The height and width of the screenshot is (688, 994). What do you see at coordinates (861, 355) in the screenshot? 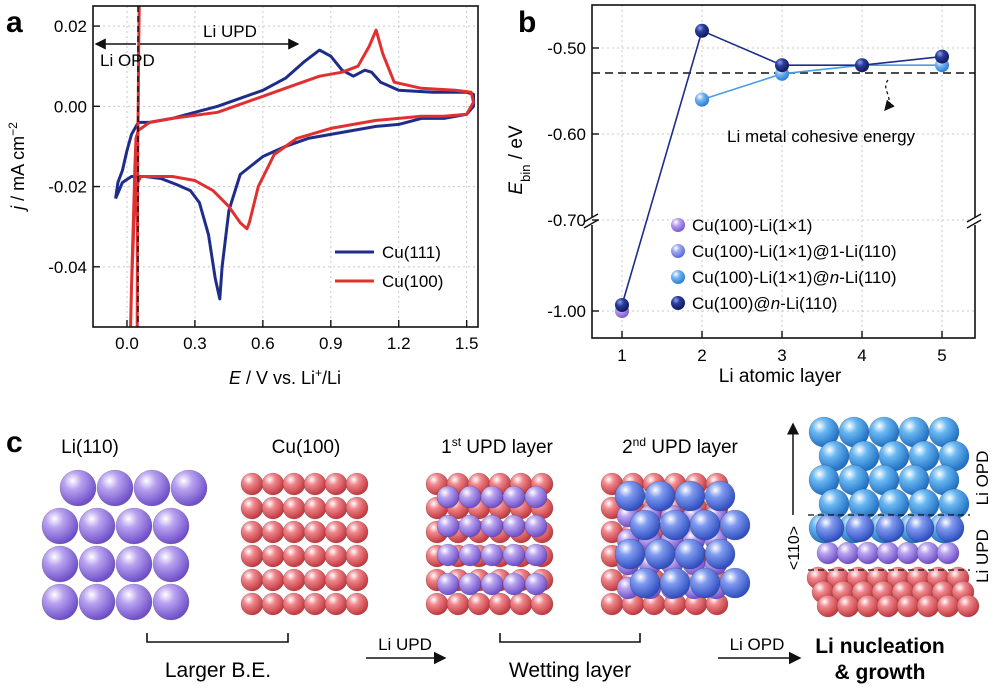
I see `b-xtick-label: 4` at bounding box center [861, 355].